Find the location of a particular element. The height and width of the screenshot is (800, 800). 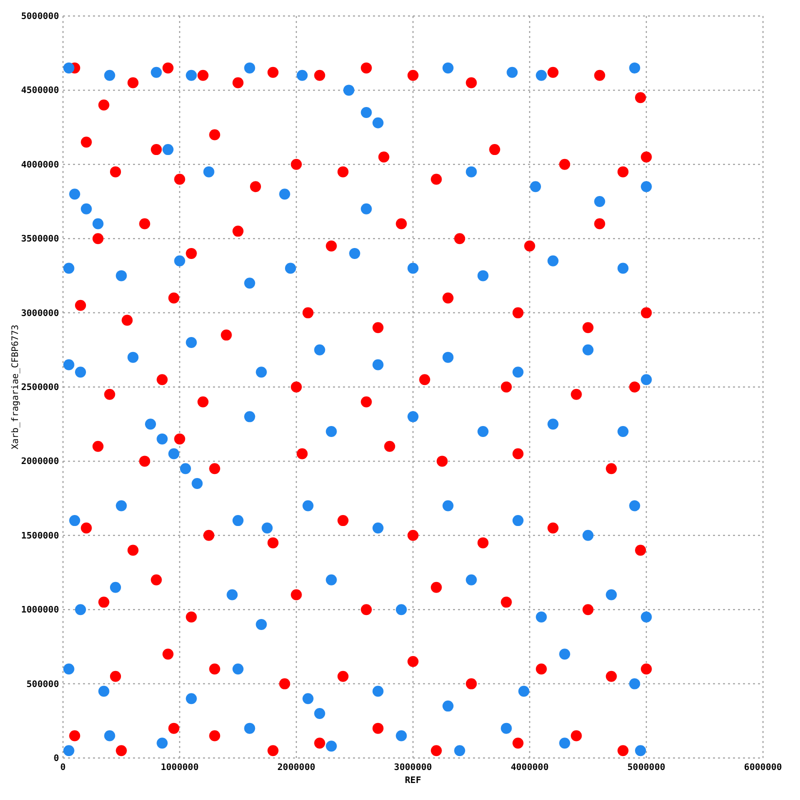

x-tick-label: 4000000 is located at coordinates (529, 768).